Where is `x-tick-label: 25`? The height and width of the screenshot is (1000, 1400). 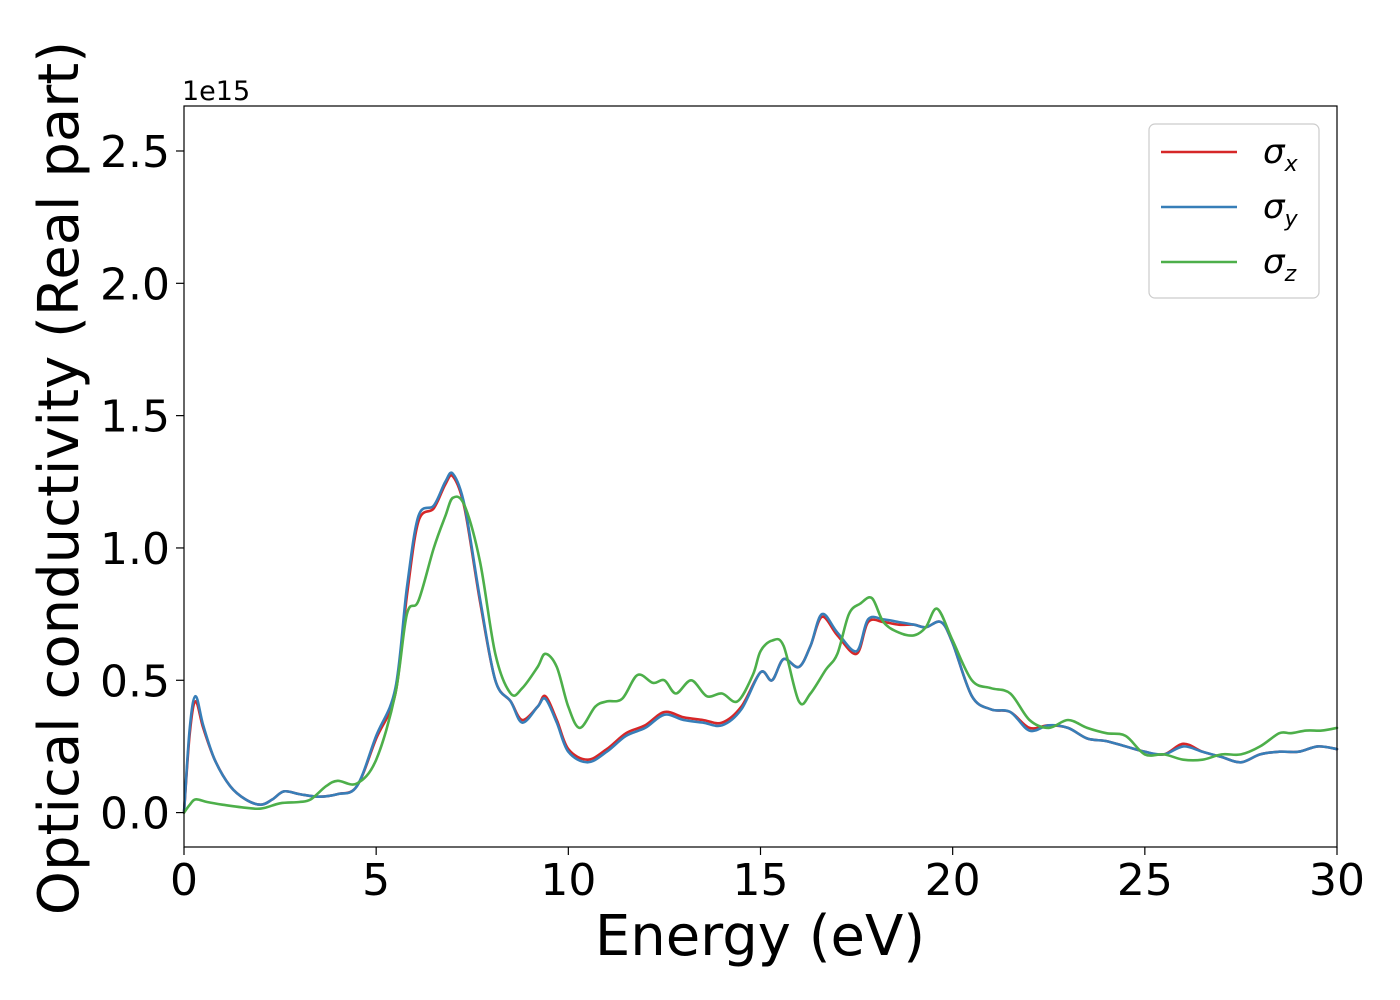
x-tick-label: 25 is located at coordinates (1145, 880).